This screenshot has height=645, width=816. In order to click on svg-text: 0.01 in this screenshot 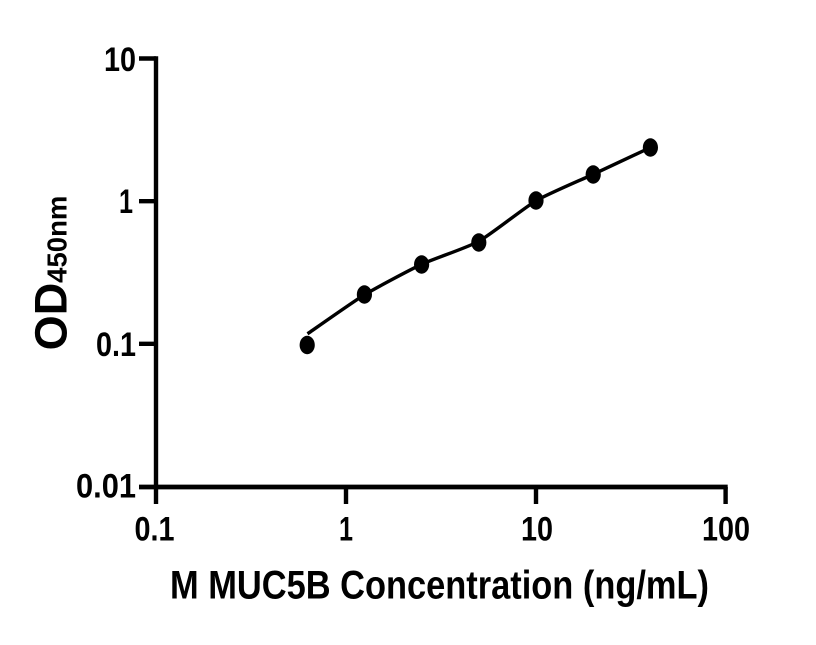, I will do `click(106, 487)`.